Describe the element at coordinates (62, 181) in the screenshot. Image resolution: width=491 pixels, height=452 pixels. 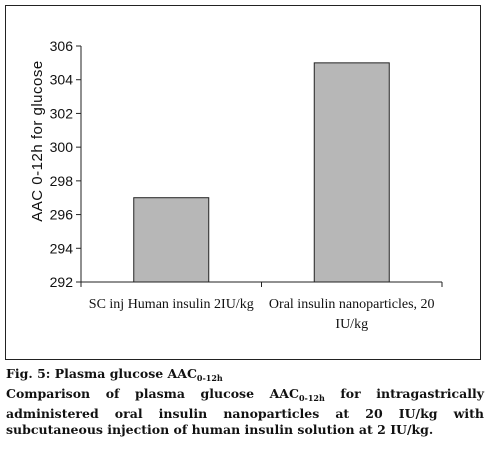
I see `y-tick-label: 298` at that location.